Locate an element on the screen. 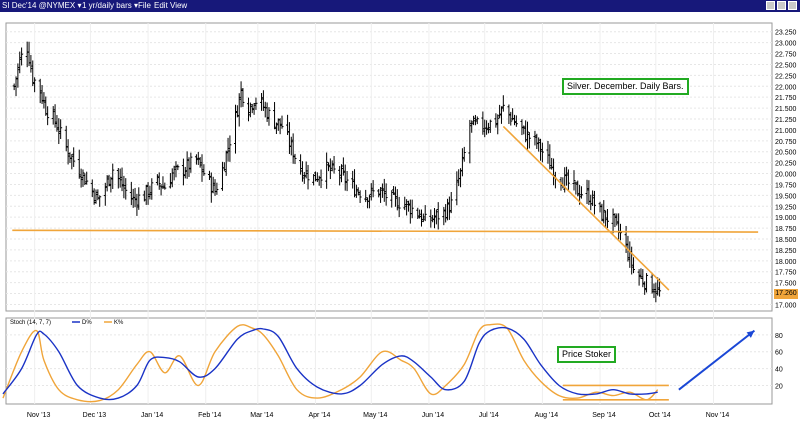 This screenshot has width=800, height=427. month-tick-label: May '14 is located at coordinates (375, 415).